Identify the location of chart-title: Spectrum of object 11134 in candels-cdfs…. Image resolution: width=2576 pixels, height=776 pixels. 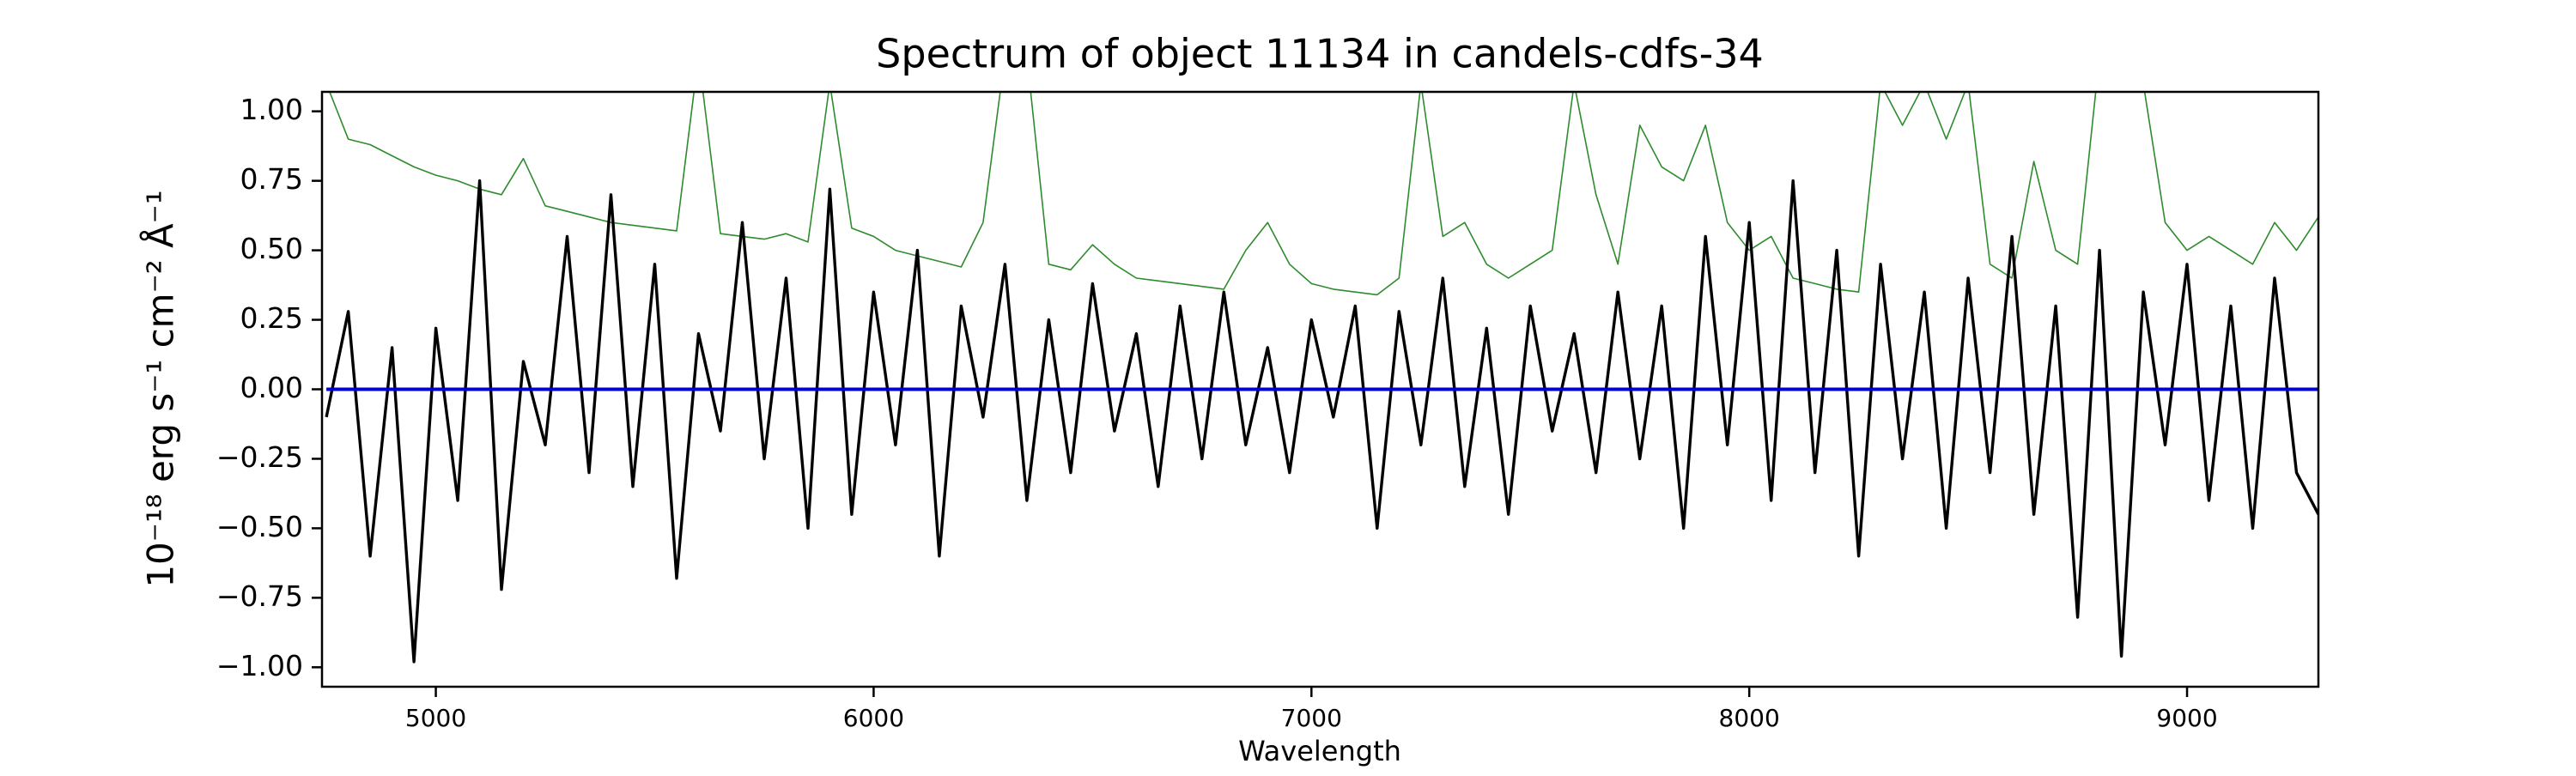
(1320, 54).